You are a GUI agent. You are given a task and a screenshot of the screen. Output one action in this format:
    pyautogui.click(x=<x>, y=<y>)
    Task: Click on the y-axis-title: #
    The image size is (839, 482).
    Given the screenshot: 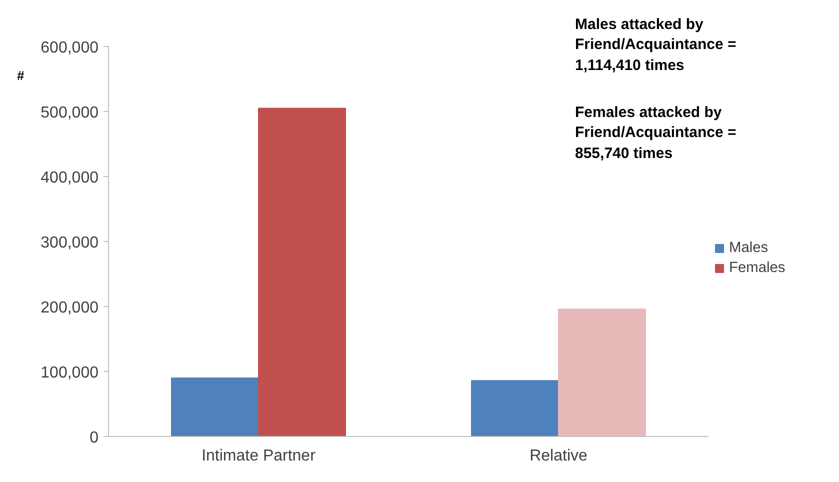 What is the action you would take?
    pyautogui.click(x=20, y=76)
    